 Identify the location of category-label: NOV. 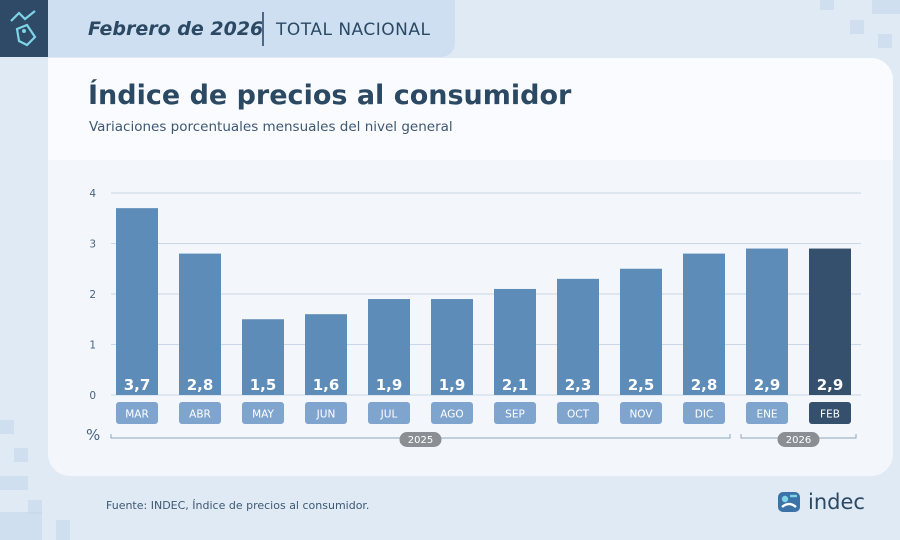
(641, 415).